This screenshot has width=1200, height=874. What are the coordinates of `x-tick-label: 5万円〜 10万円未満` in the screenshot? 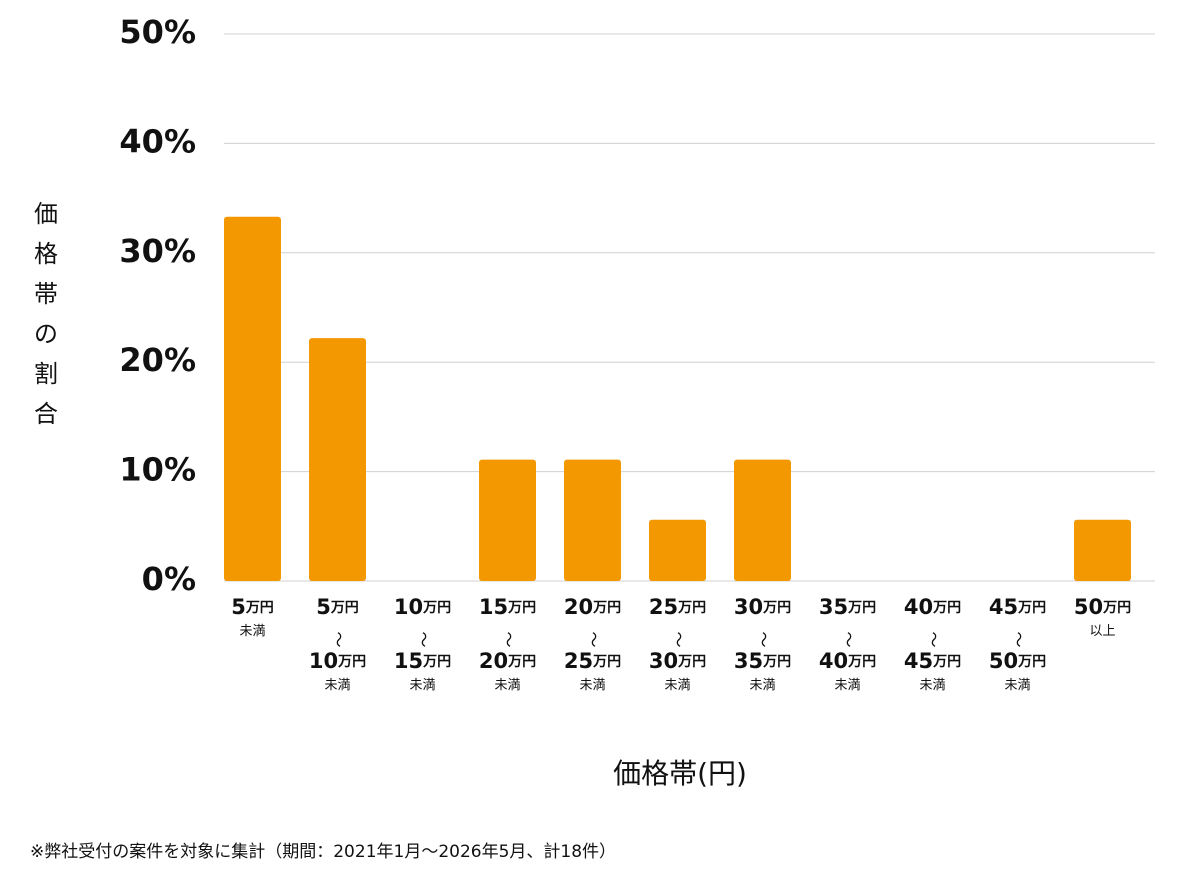 It's located at (337, 644).